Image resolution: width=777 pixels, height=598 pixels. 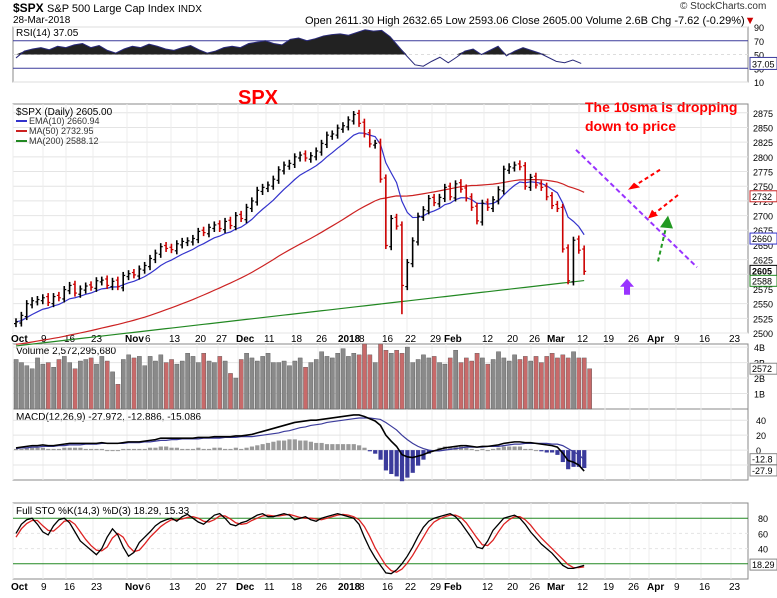 I want to click on price-tick-2550: 2550, so click(x=763, y=305).